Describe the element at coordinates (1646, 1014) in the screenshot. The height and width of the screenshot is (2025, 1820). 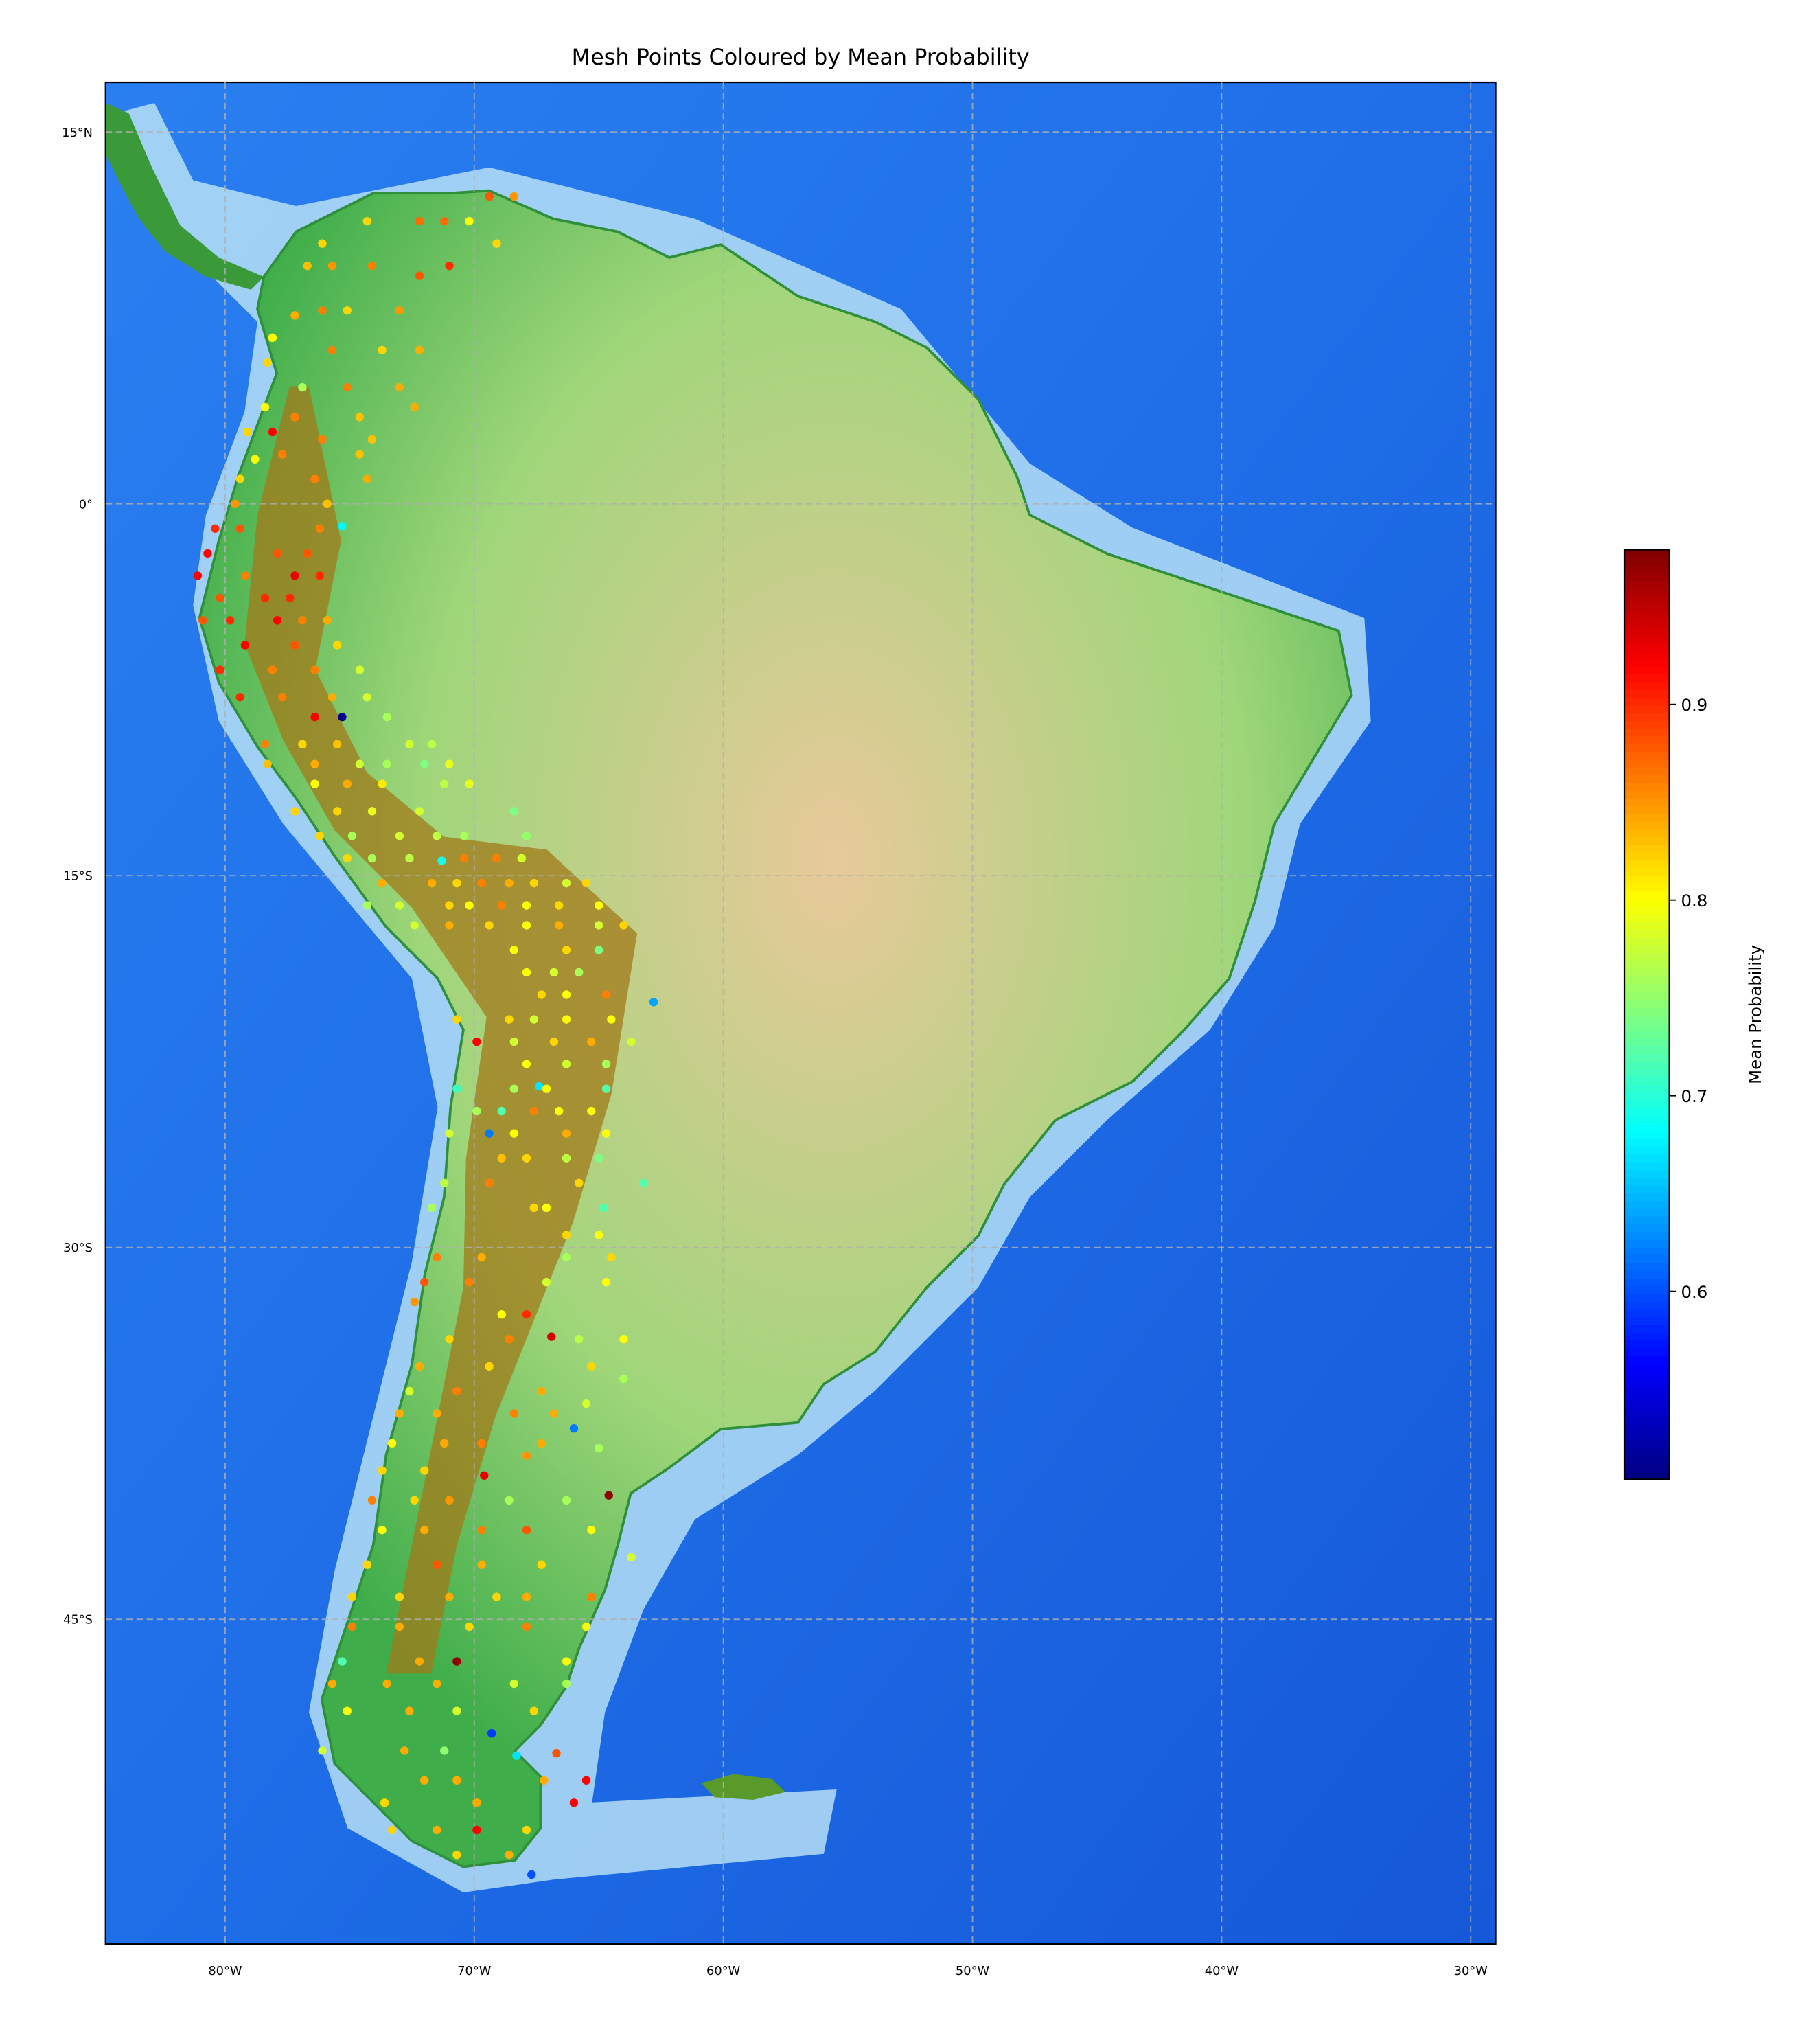
I see `colorbar-frame` at that location.